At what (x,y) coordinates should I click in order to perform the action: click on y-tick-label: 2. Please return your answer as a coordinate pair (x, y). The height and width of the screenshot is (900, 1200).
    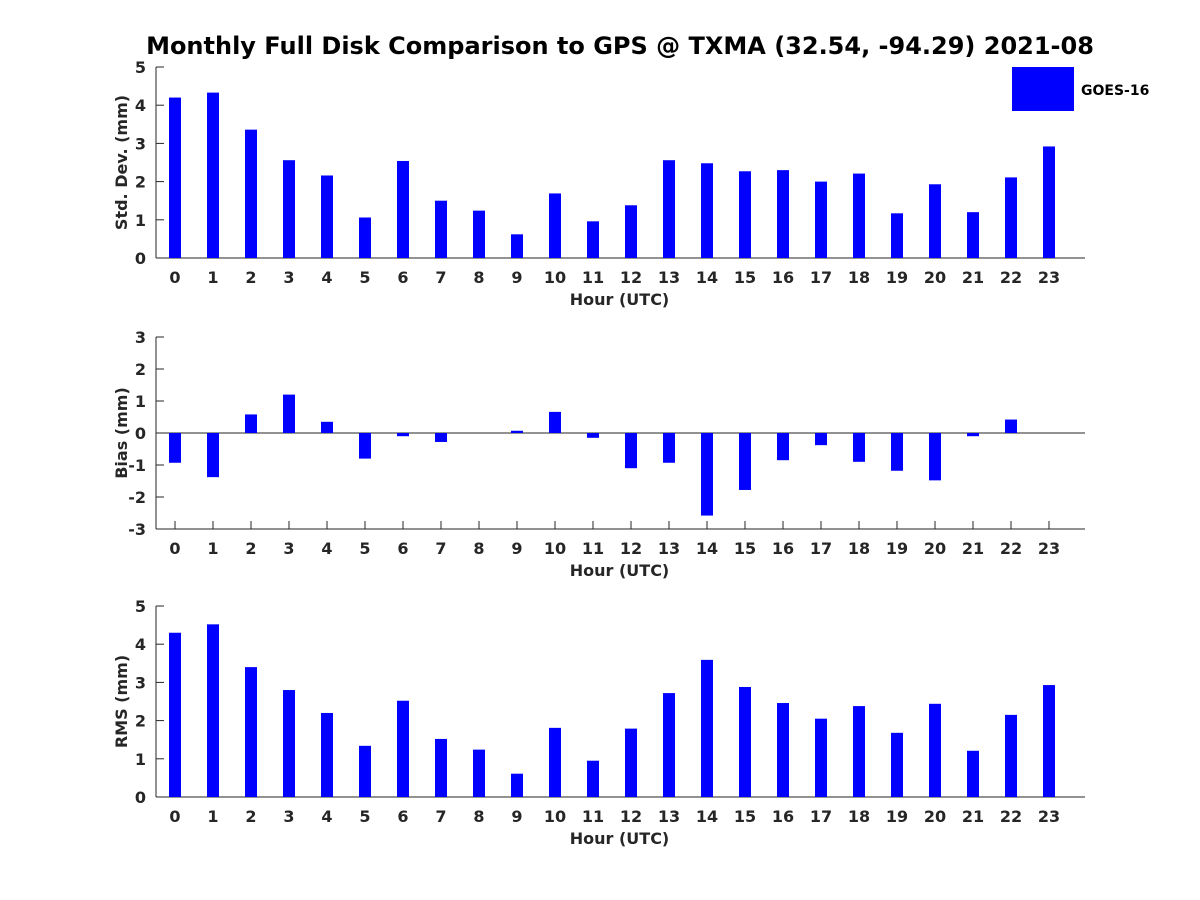
    Looking at the image, I should click on (140, 369).